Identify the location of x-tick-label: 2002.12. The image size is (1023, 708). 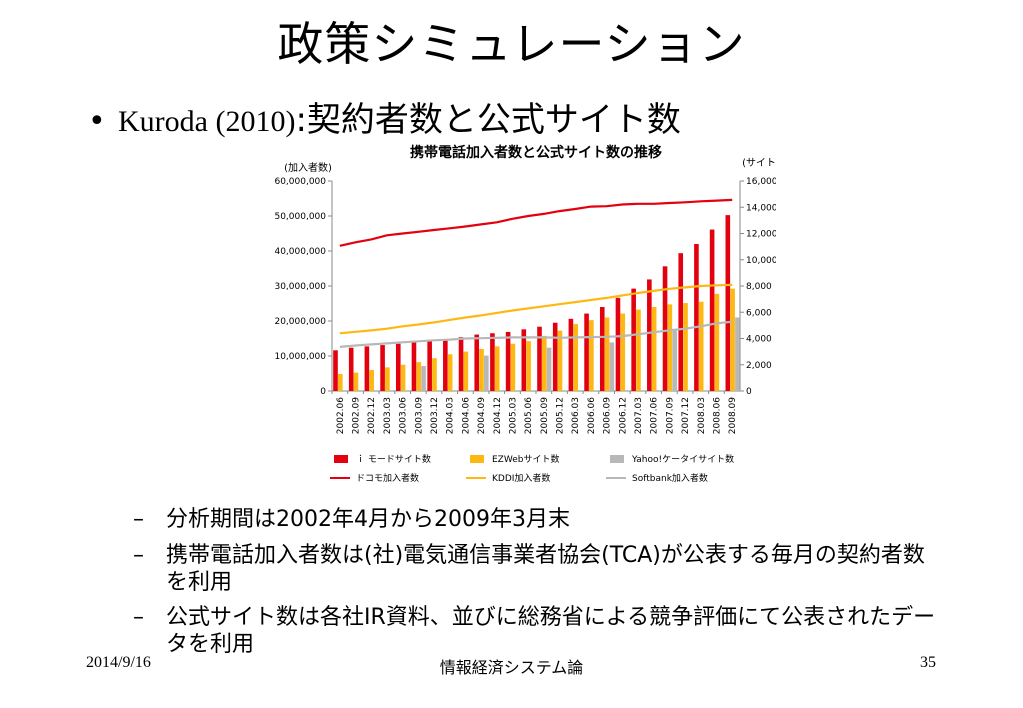
(372, 415).